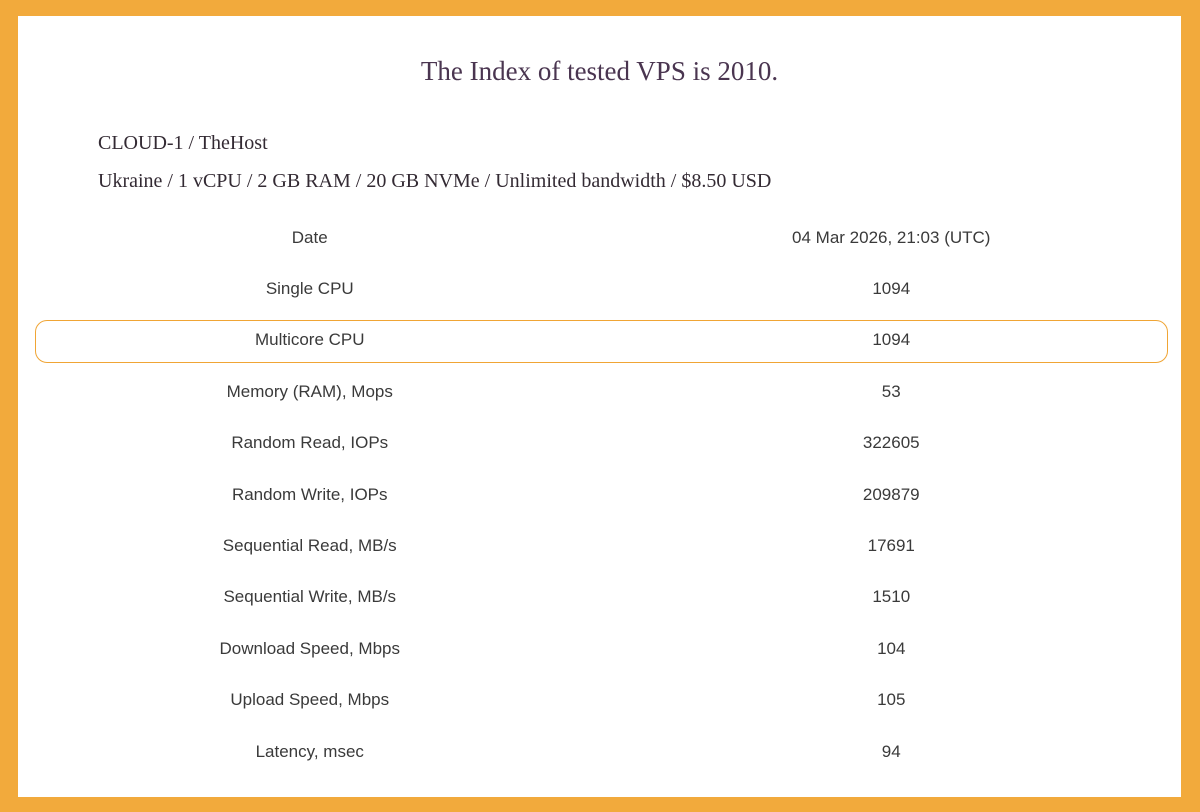 The width and height of the screenshot is (1200, 812). I want to click on row-value: 04 Mar 2026, 21:03 (UTC), so click(891, 237).